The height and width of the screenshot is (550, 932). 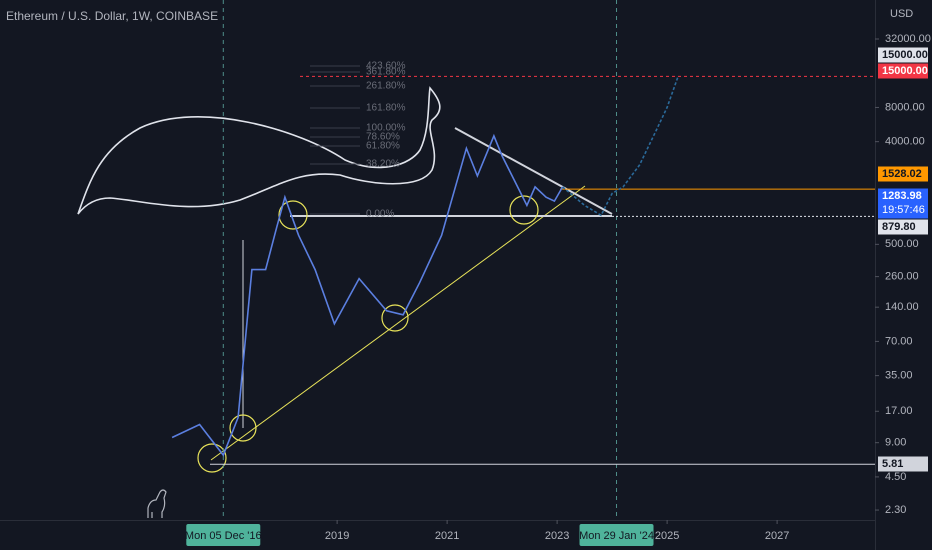 I want to click on y-tick-label: 9.00, so click(x=895, y=443).